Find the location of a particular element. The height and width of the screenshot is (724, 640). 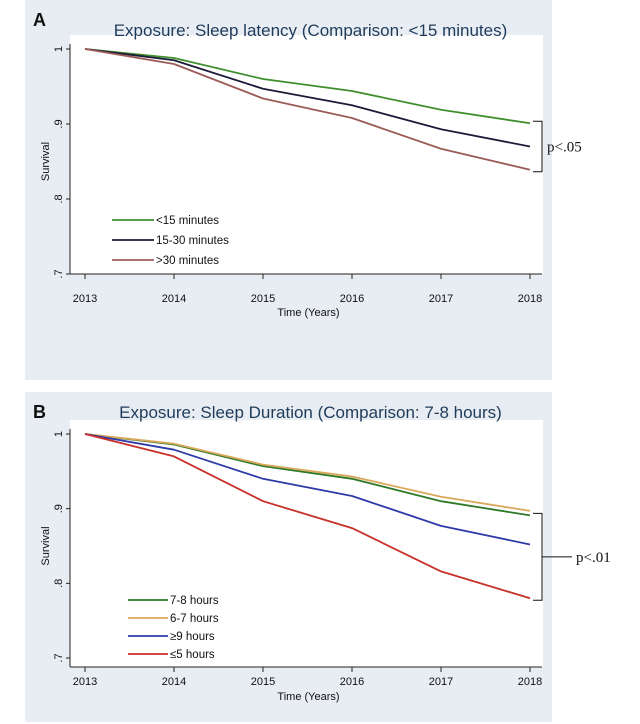

panel-a-y-axis-label: Survival is located at coordinates (46, 161).